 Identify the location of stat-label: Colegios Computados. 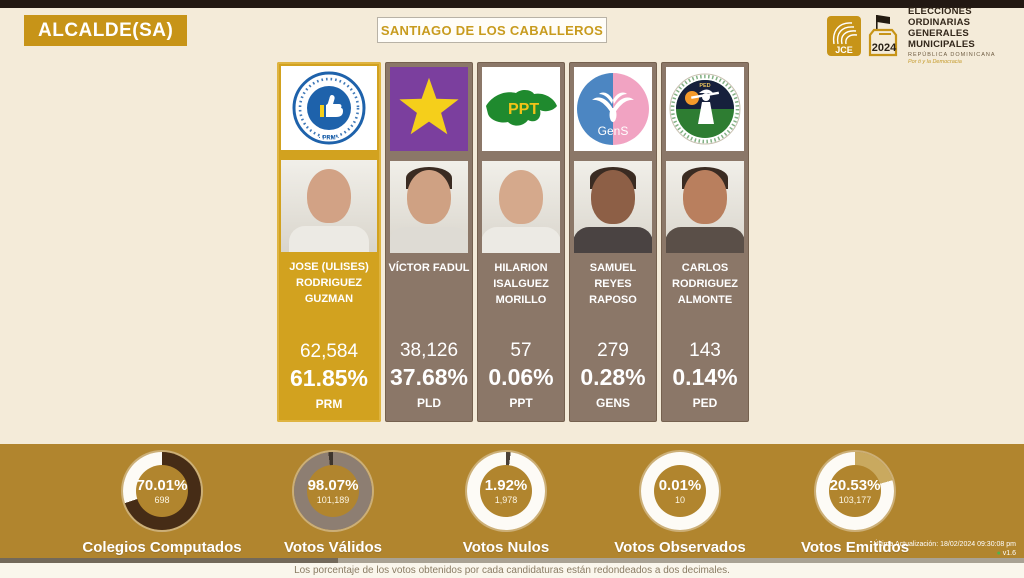
(162, 547).